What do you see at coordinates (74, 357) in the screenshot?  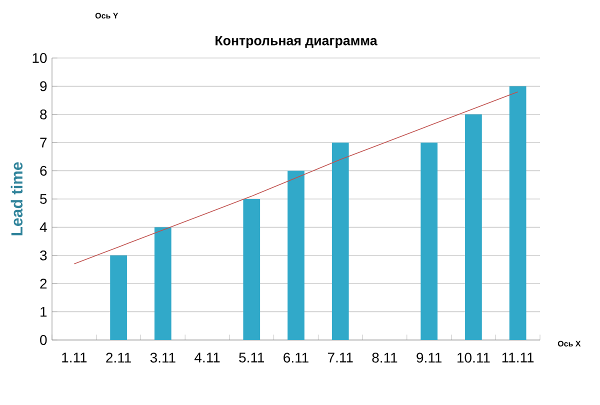 I see `x-tick-label: 1.11` at bounding box center [74, 357].